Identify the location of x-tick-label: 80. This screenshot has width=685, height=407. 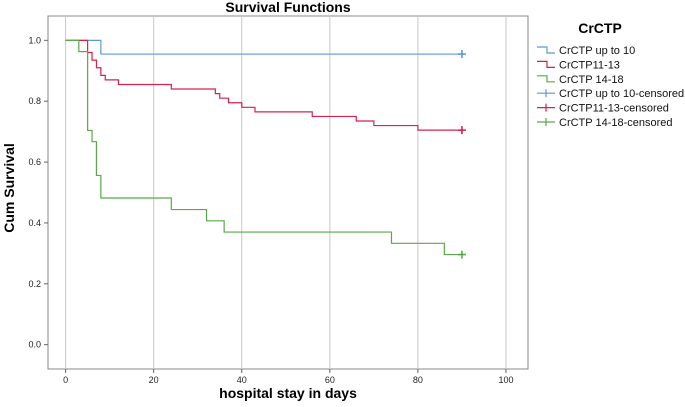
(418, 380).